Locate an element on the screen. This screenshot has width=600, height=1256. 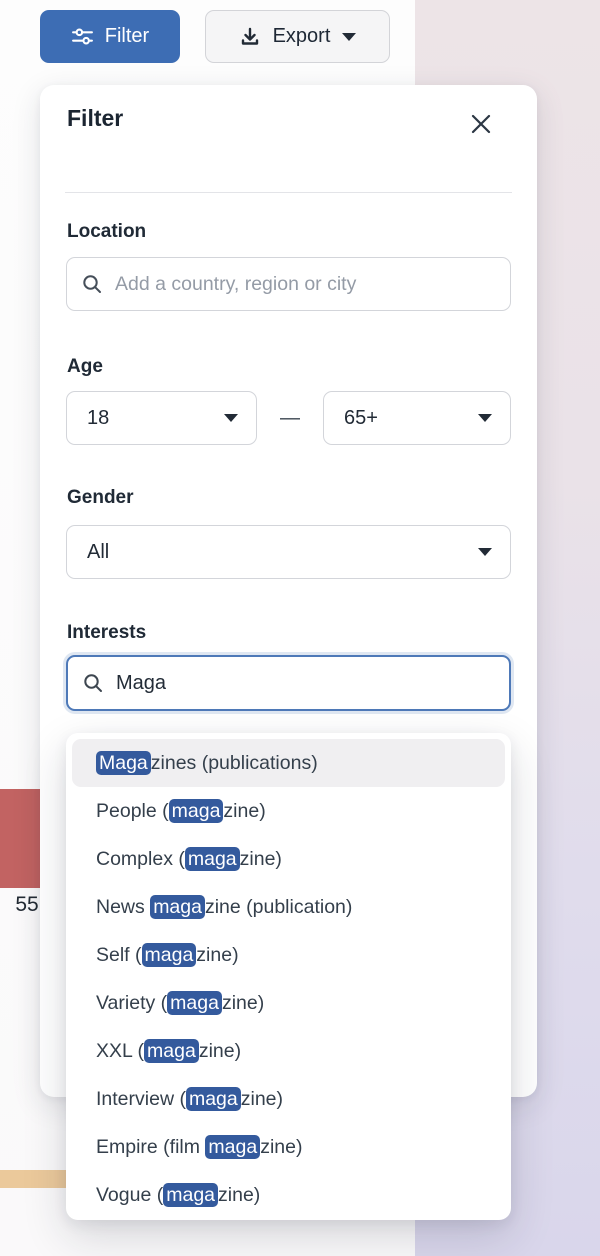
suggestion-item: Variety (maga zine) is located at coordinates (288, 1003).